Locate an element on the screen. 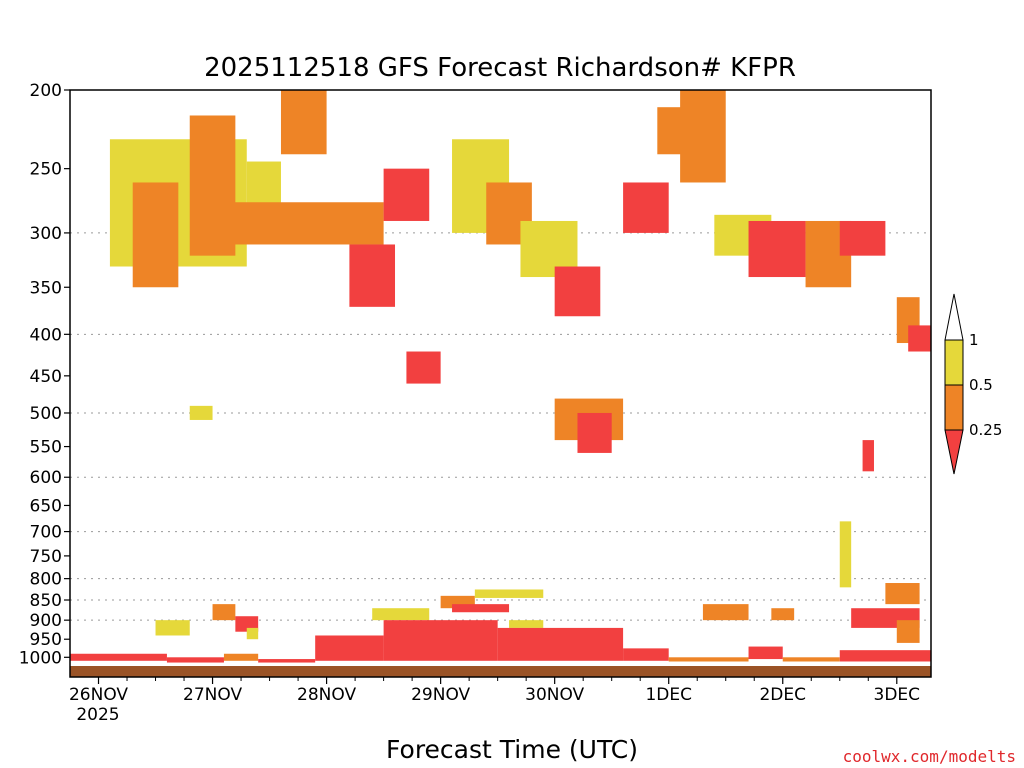 This screenshot has width=1024, height=768. y-tick-label: 200 is located at coordinates (46, 91).